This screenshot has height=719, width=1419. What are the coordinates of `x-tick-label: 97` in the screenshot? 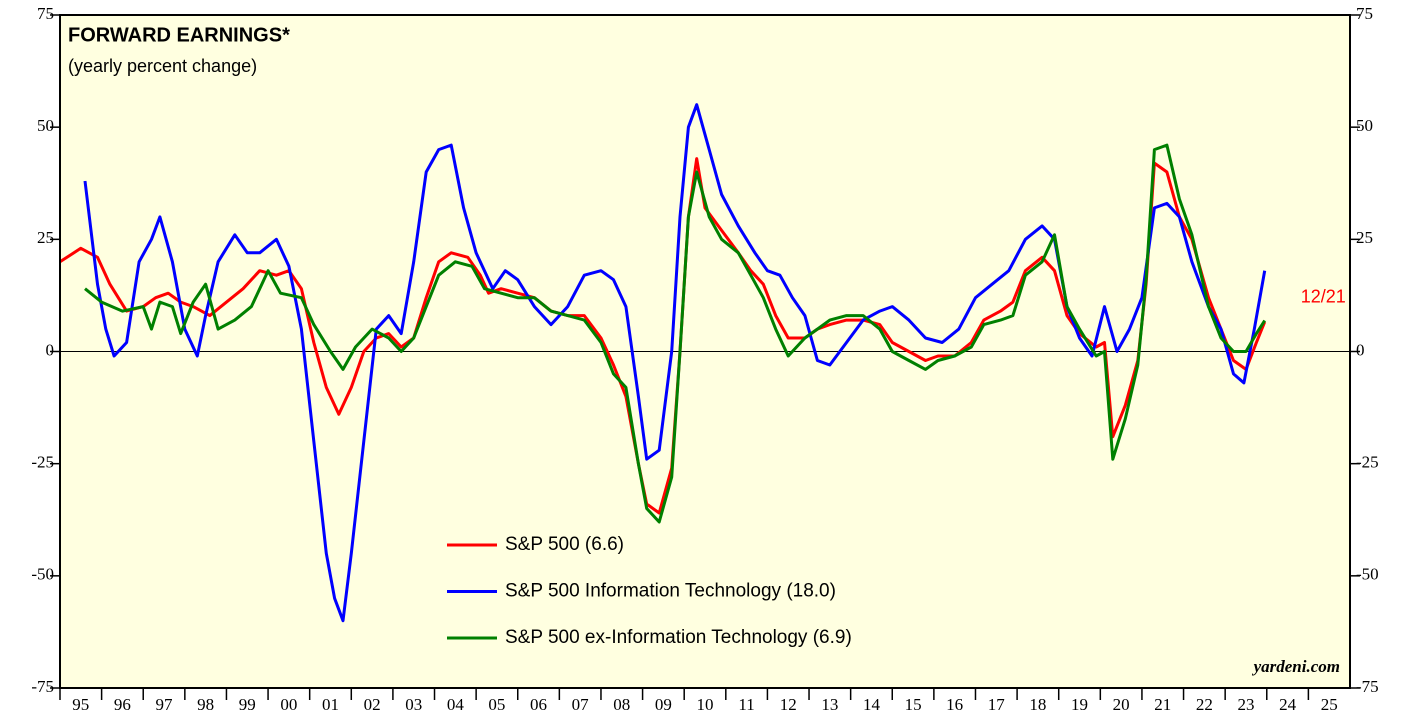 It's located at (165, 704).